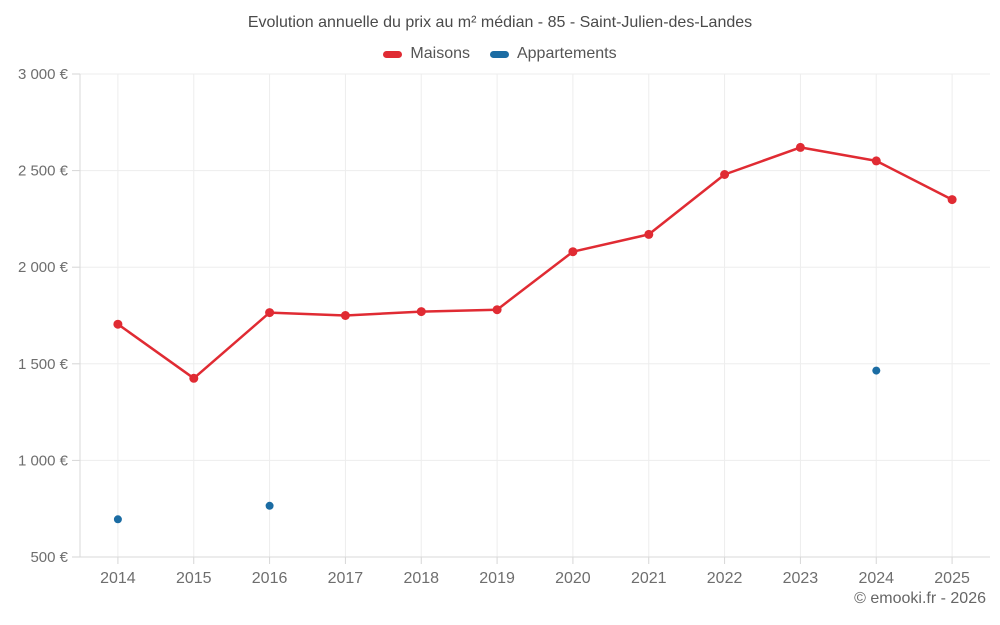  Describe the element at coordinates (573, 252) in the screenshot. I see `maisons-point-2020` at that location.